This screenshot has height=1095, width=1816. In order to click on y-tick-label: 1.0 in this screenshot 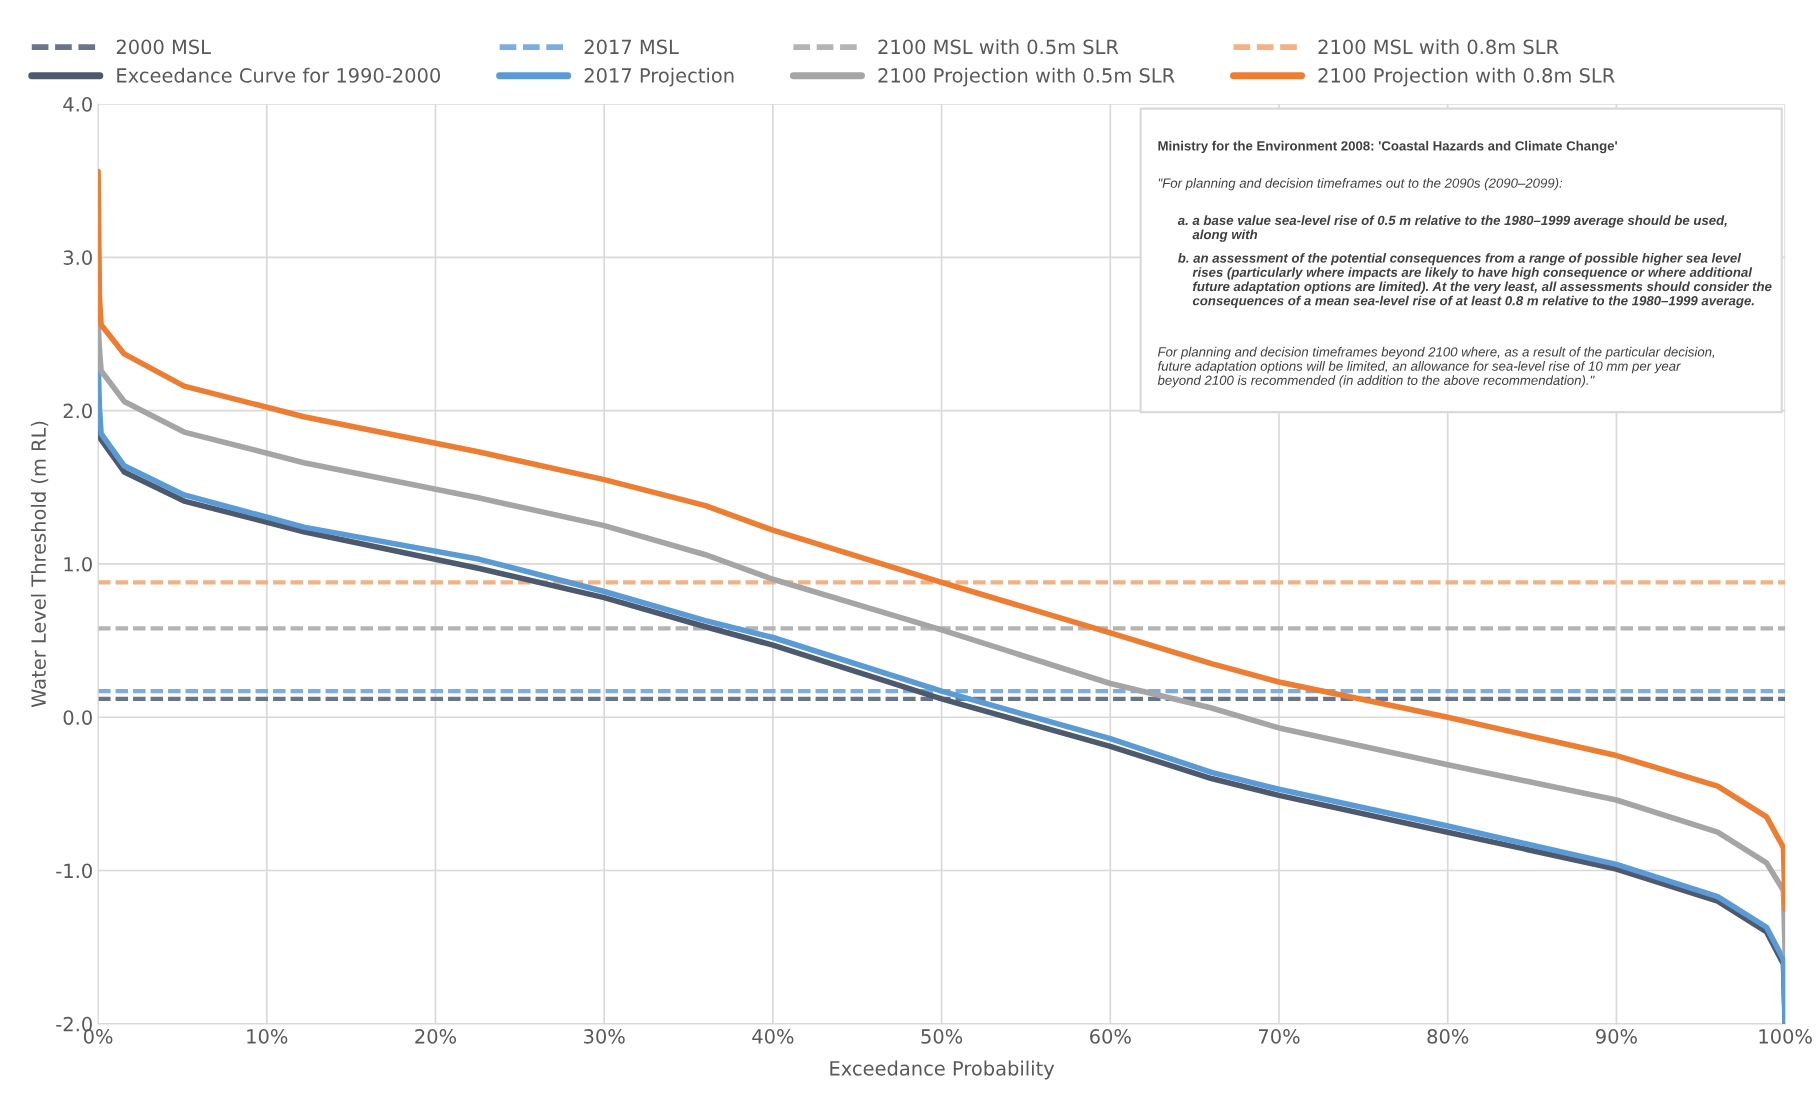, I will do `click(78, 564)`.